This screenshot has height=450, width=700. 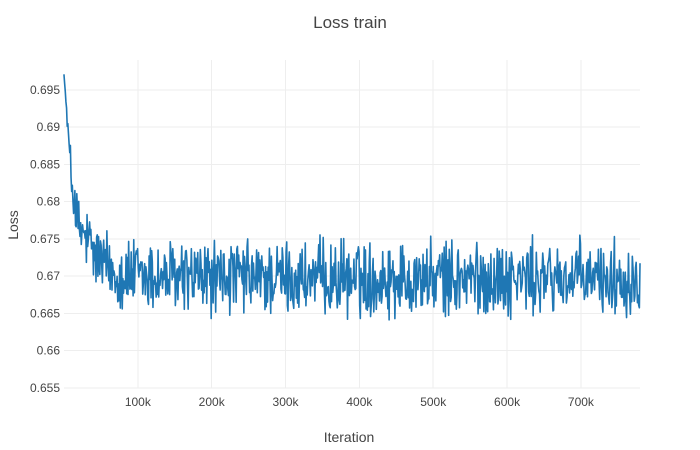 I want to click on x-tick-label: 400k, so click(x=359, y=402).